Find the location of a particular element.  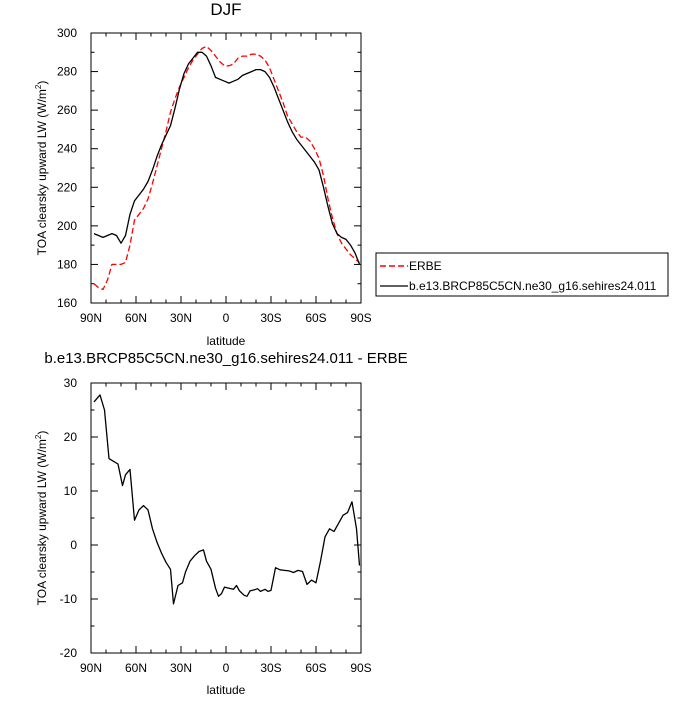

chart-top-series is located at coordinates (227, 168).